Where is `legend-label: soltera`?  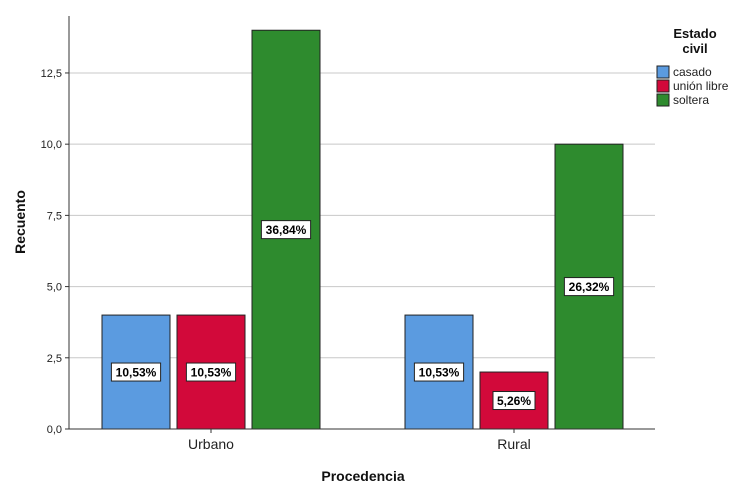 legend-label: soltera is located at coordinates (691, 100).